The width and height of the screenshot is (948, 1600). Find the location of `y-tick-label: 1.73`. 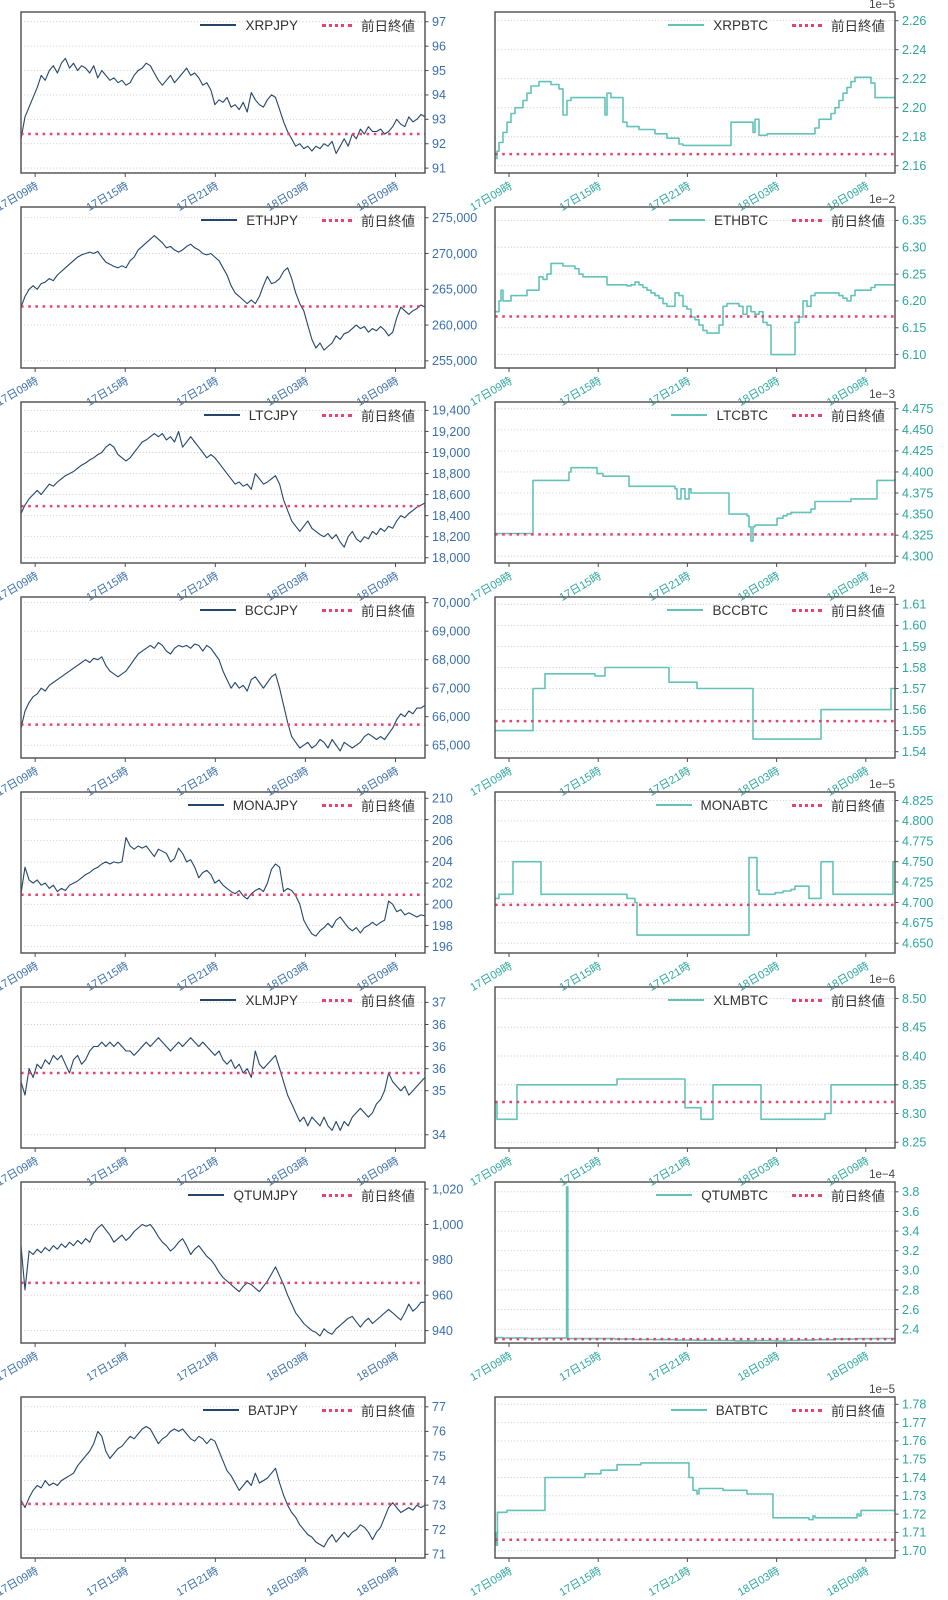

y-tick-label: 1.73 is located at coordinates (914, 1496).